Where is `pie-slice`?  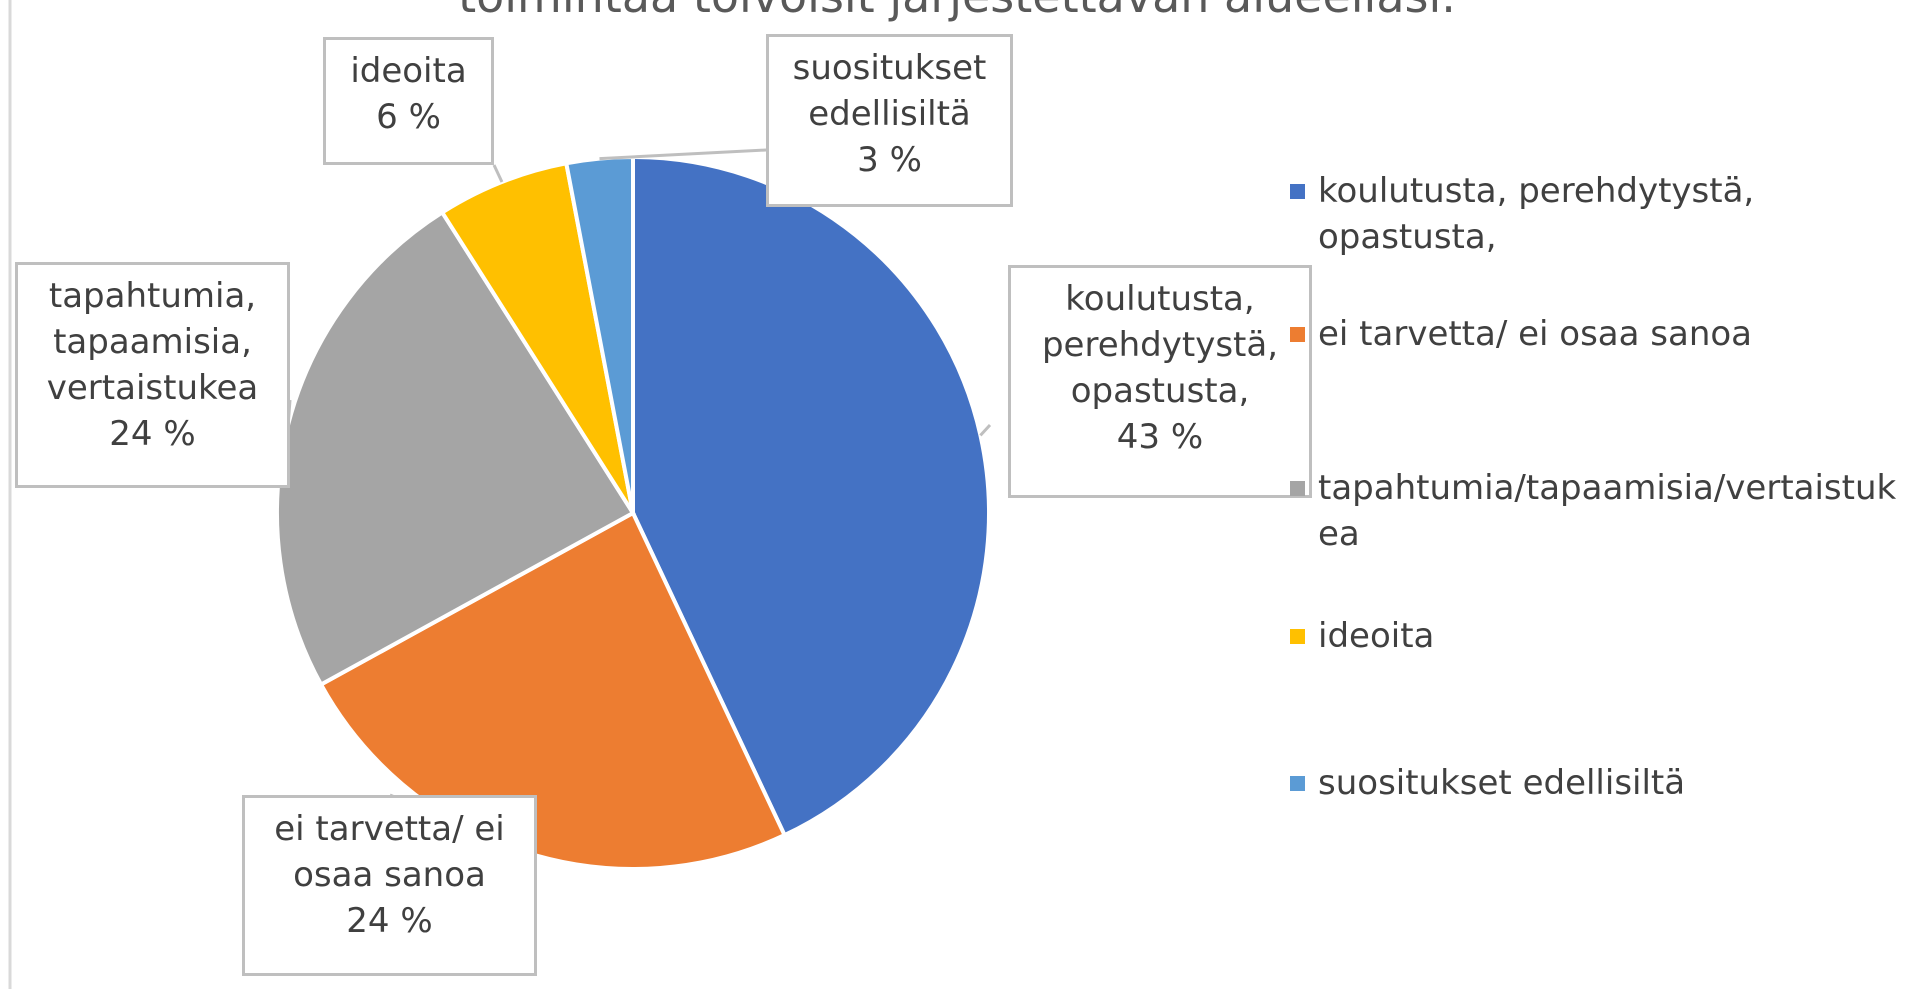
pie-slice is located at coordinates (537, 337).